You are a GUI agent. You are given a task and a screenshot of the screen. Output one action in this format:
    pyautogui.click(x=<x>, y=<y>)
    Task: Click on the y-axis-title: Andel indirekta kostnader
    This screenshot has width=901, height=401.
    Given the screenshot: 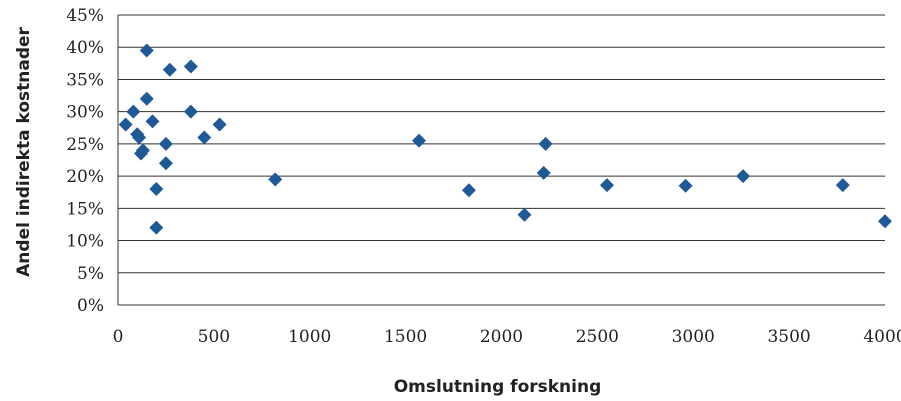 What is the action you would take?
    pyautogui.click(x=24, y=151)
    